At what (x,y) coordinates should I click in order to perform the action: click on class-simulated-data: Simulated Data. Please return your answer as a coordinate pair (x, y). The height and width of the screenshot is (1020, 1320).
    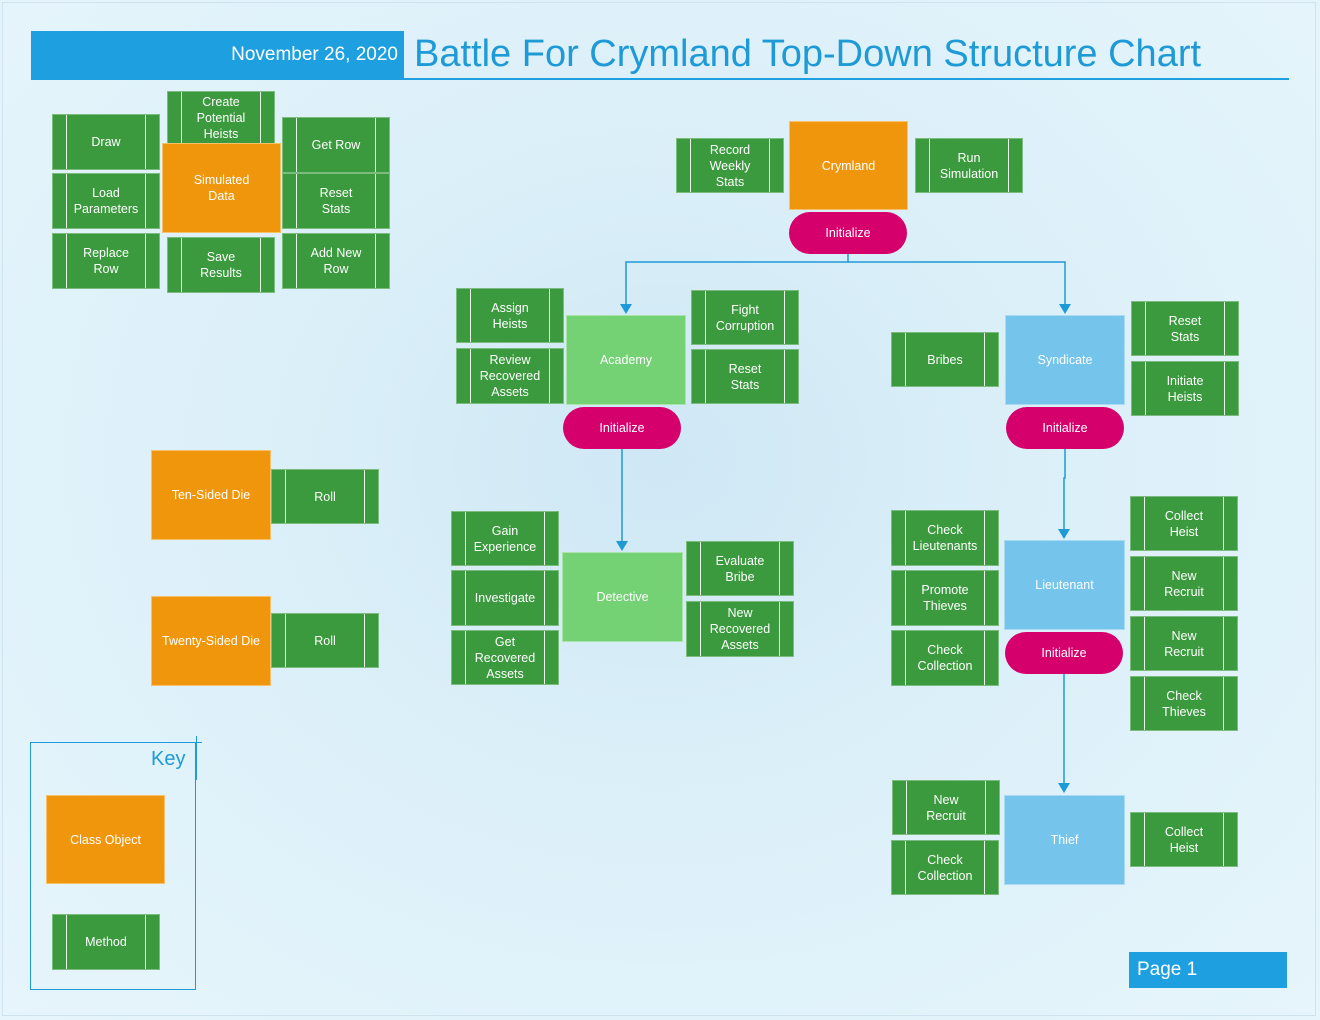
    Looking at the image, I should click on (221, 188).